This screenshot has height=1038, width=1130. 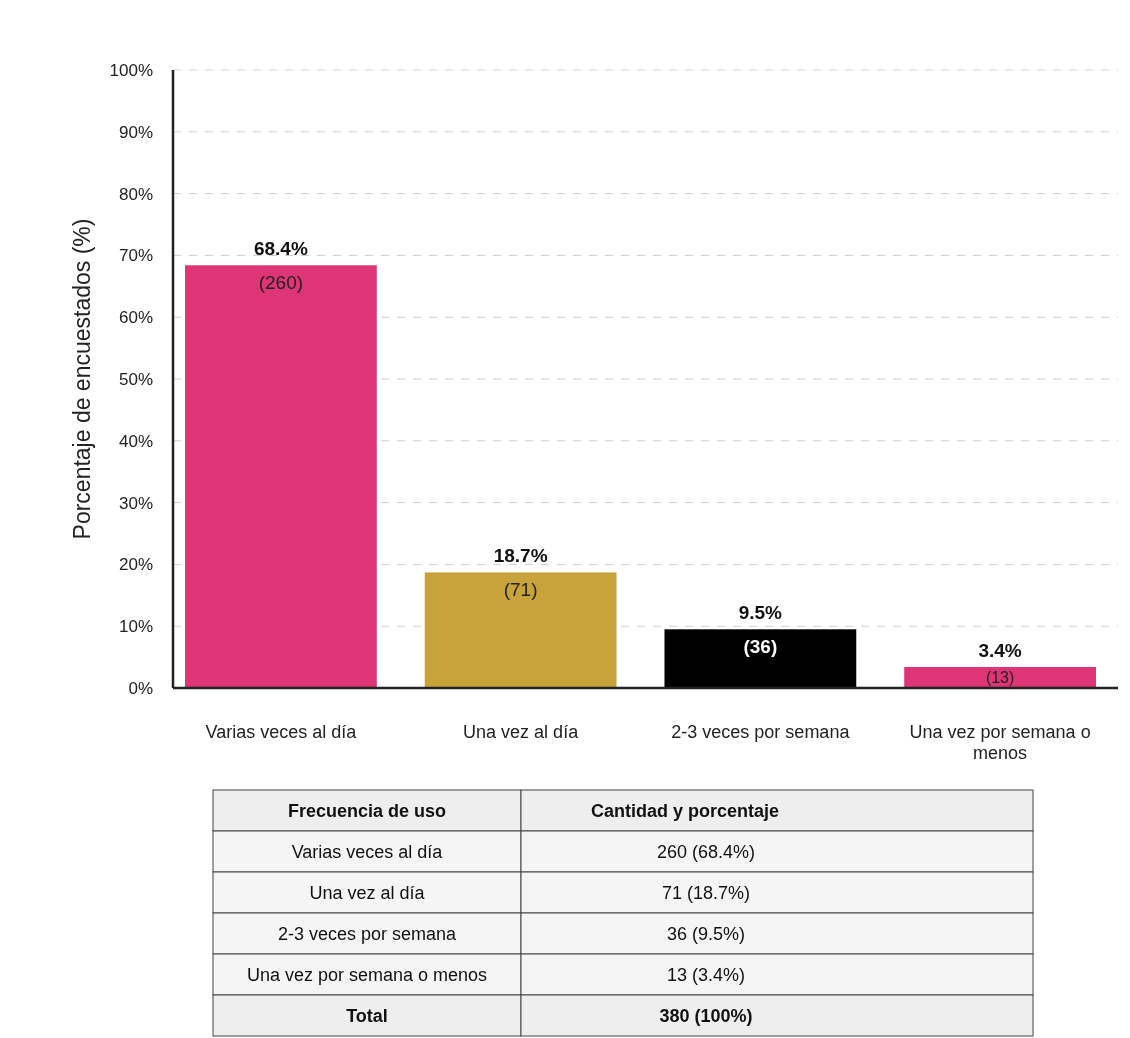 I want to click on annotation: (36), so click(x=760, y=647).